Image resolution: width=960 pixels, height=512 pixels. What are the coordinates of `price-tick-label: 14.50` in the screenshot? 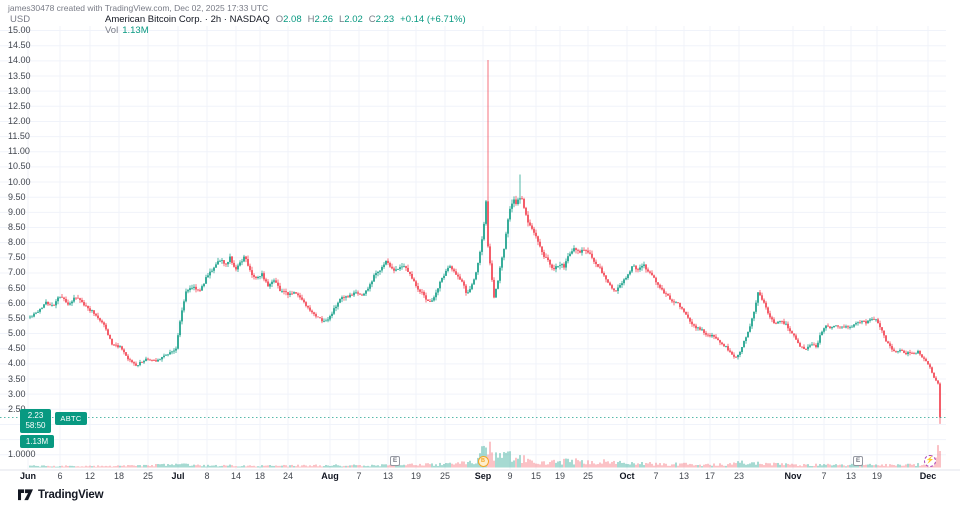 It's located at (19, 45).